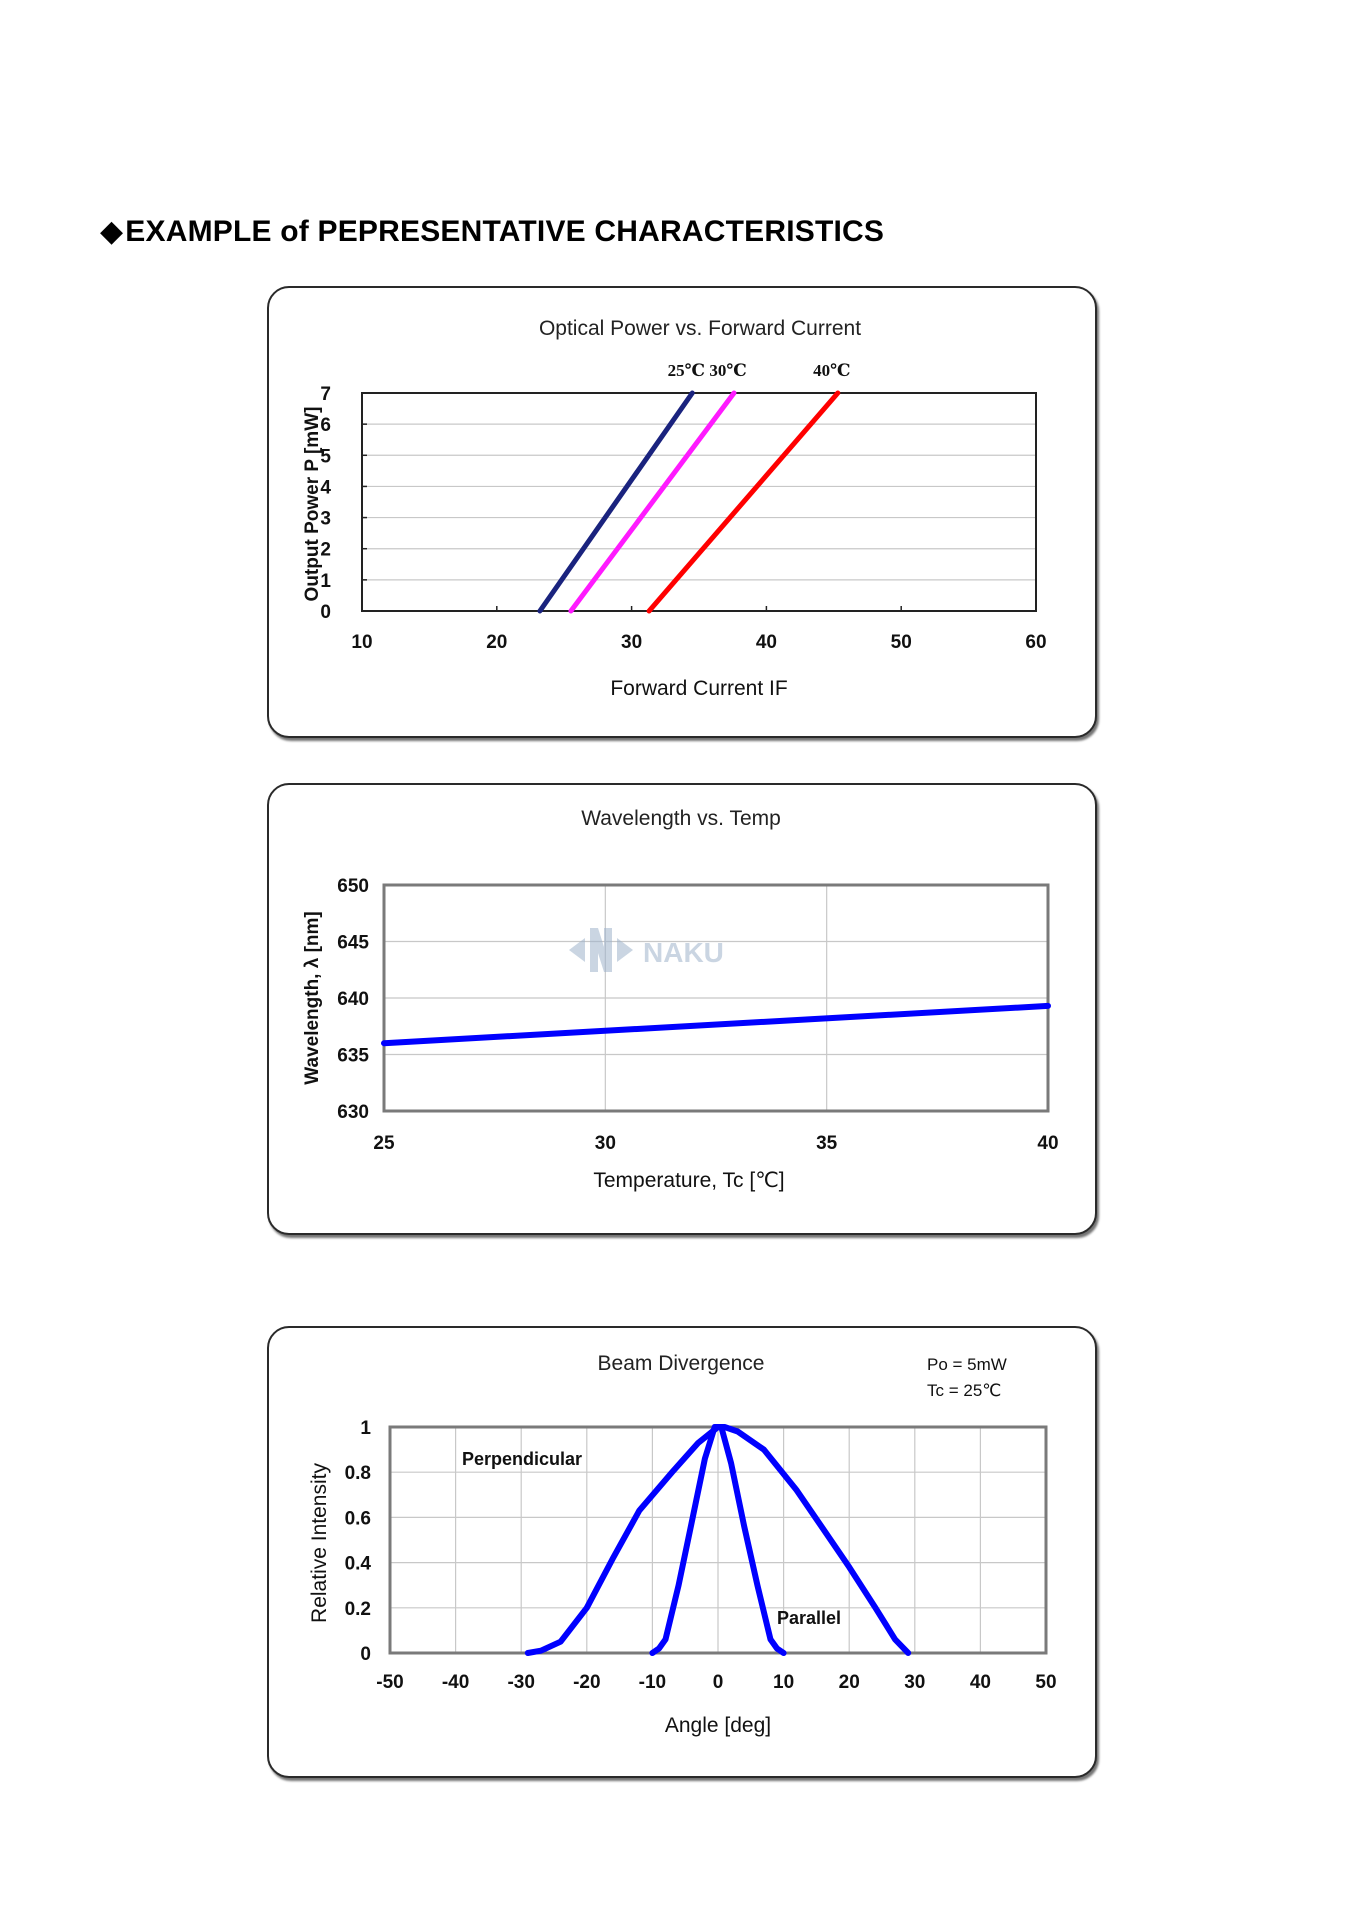 This screenshot has width=1356, height=1920. I want to click on x-tick-label: 60, so click(1035, 642).